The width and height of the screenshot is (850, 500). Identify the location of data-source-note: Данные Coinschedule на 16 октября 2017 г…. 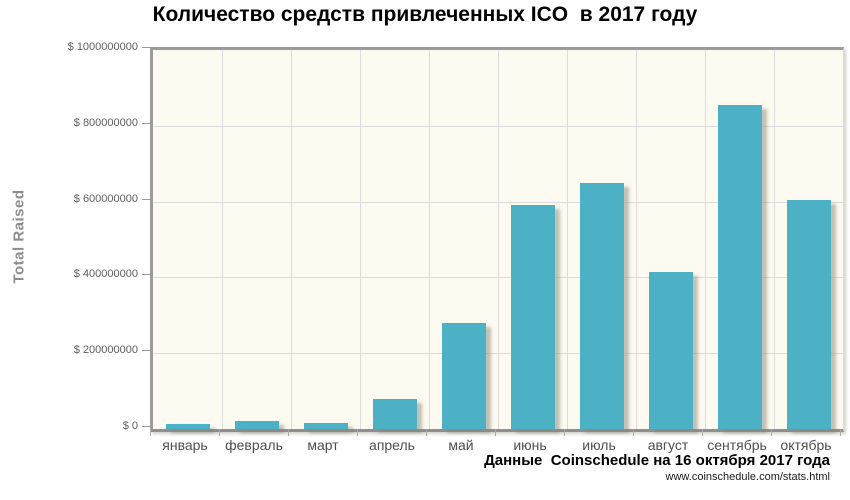
(657, 460).